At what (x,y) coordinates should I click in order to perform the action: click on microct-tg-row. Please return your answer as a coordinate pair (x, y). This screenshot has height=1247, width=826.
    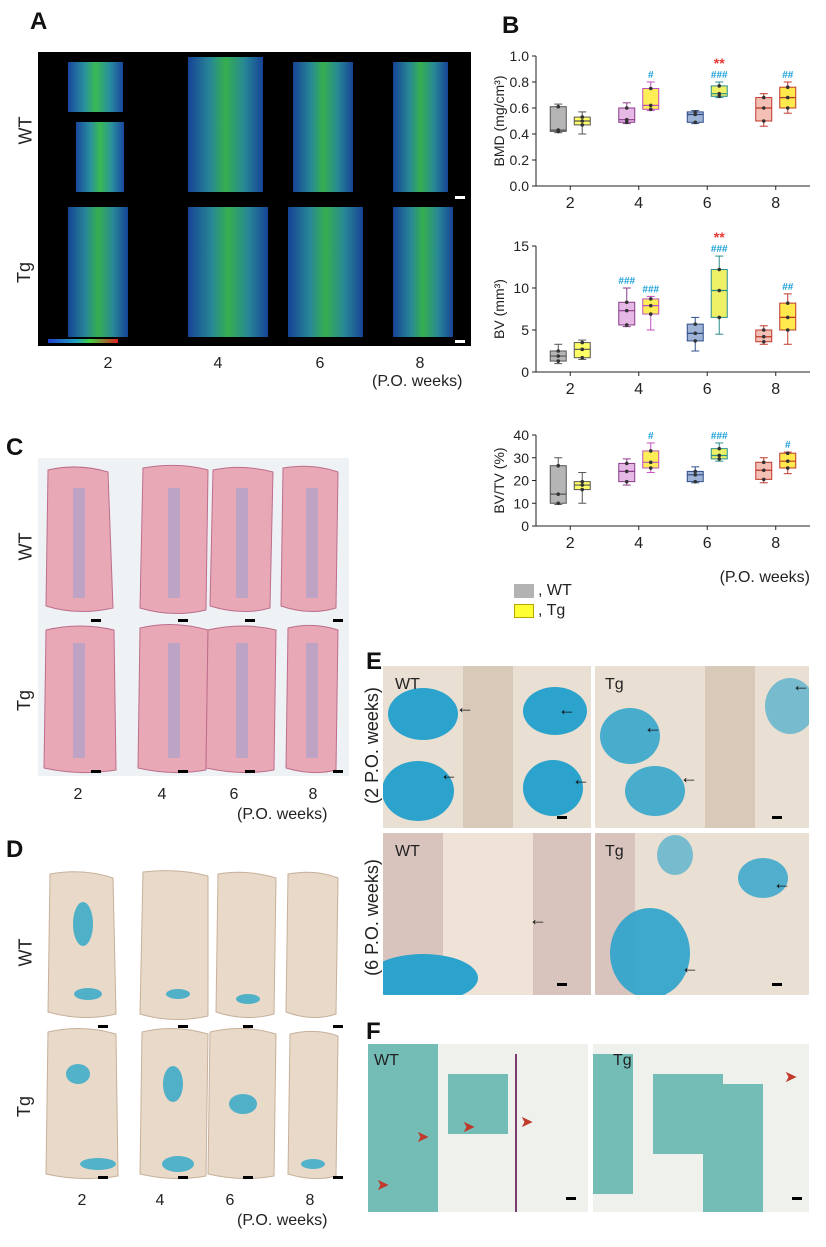
    Looking at the image, I should click on (260, 272).